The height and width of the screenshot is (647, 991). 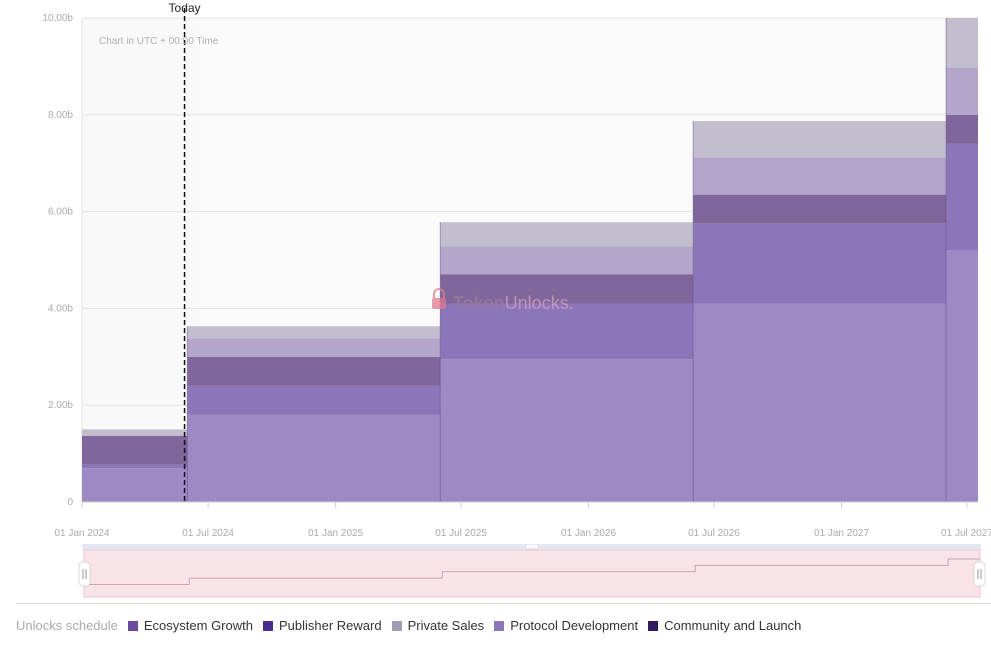 What do you see at coordinates (733, 625) in the screenshot?
I see `legend-label: Community and Launch` at bounding box center [733, 625].